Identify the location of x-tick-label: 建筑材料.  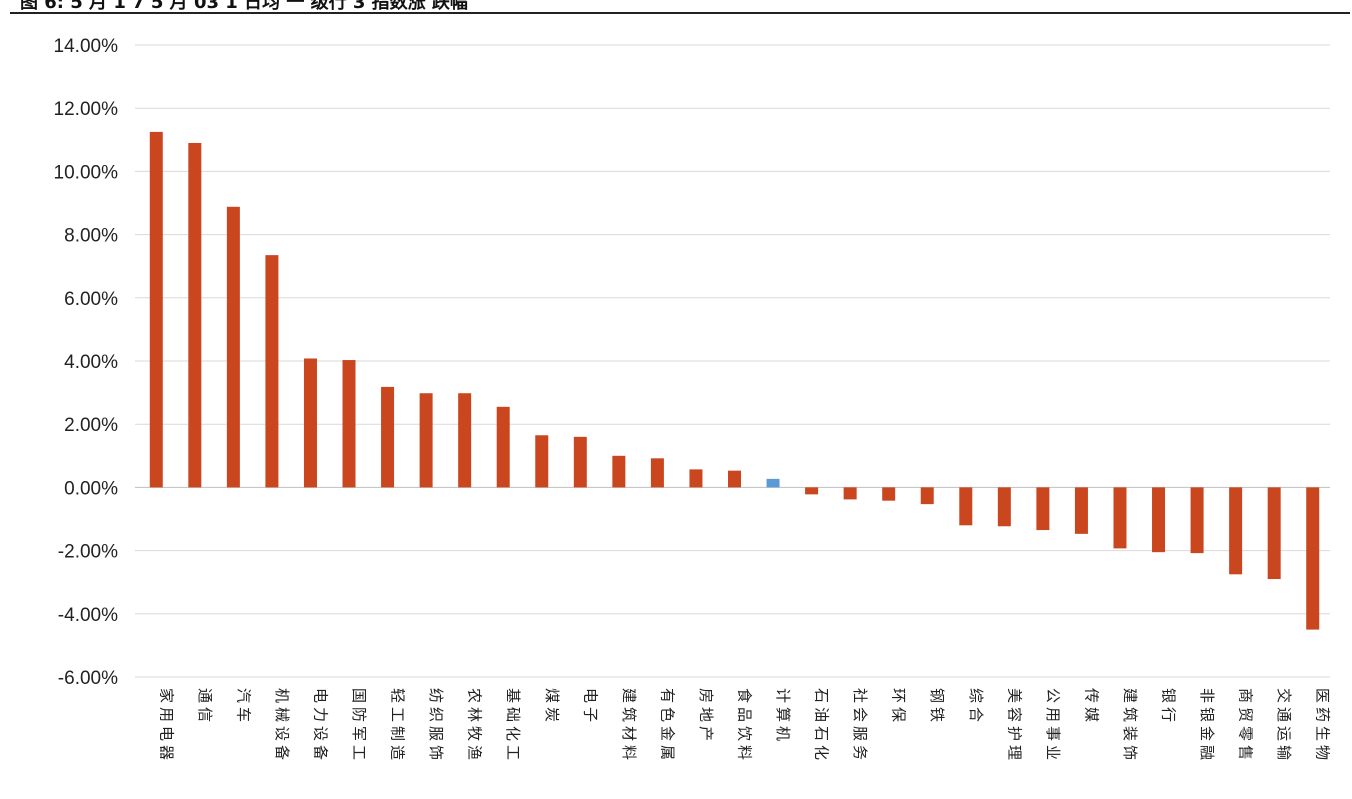
(629, 726).